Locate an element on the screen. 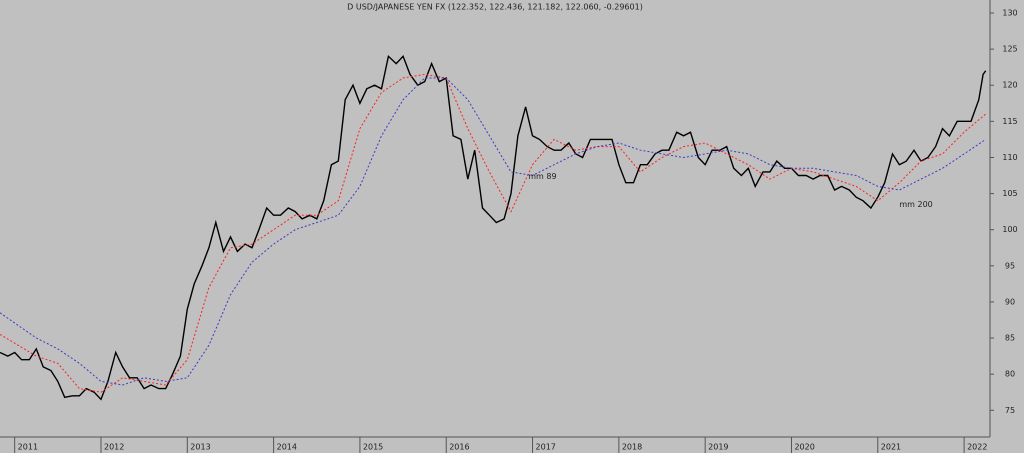 Image resolution: width=1024 pixels, height=453 pixels. x-tick-label: 2019 is located at coordinates (718, 447).